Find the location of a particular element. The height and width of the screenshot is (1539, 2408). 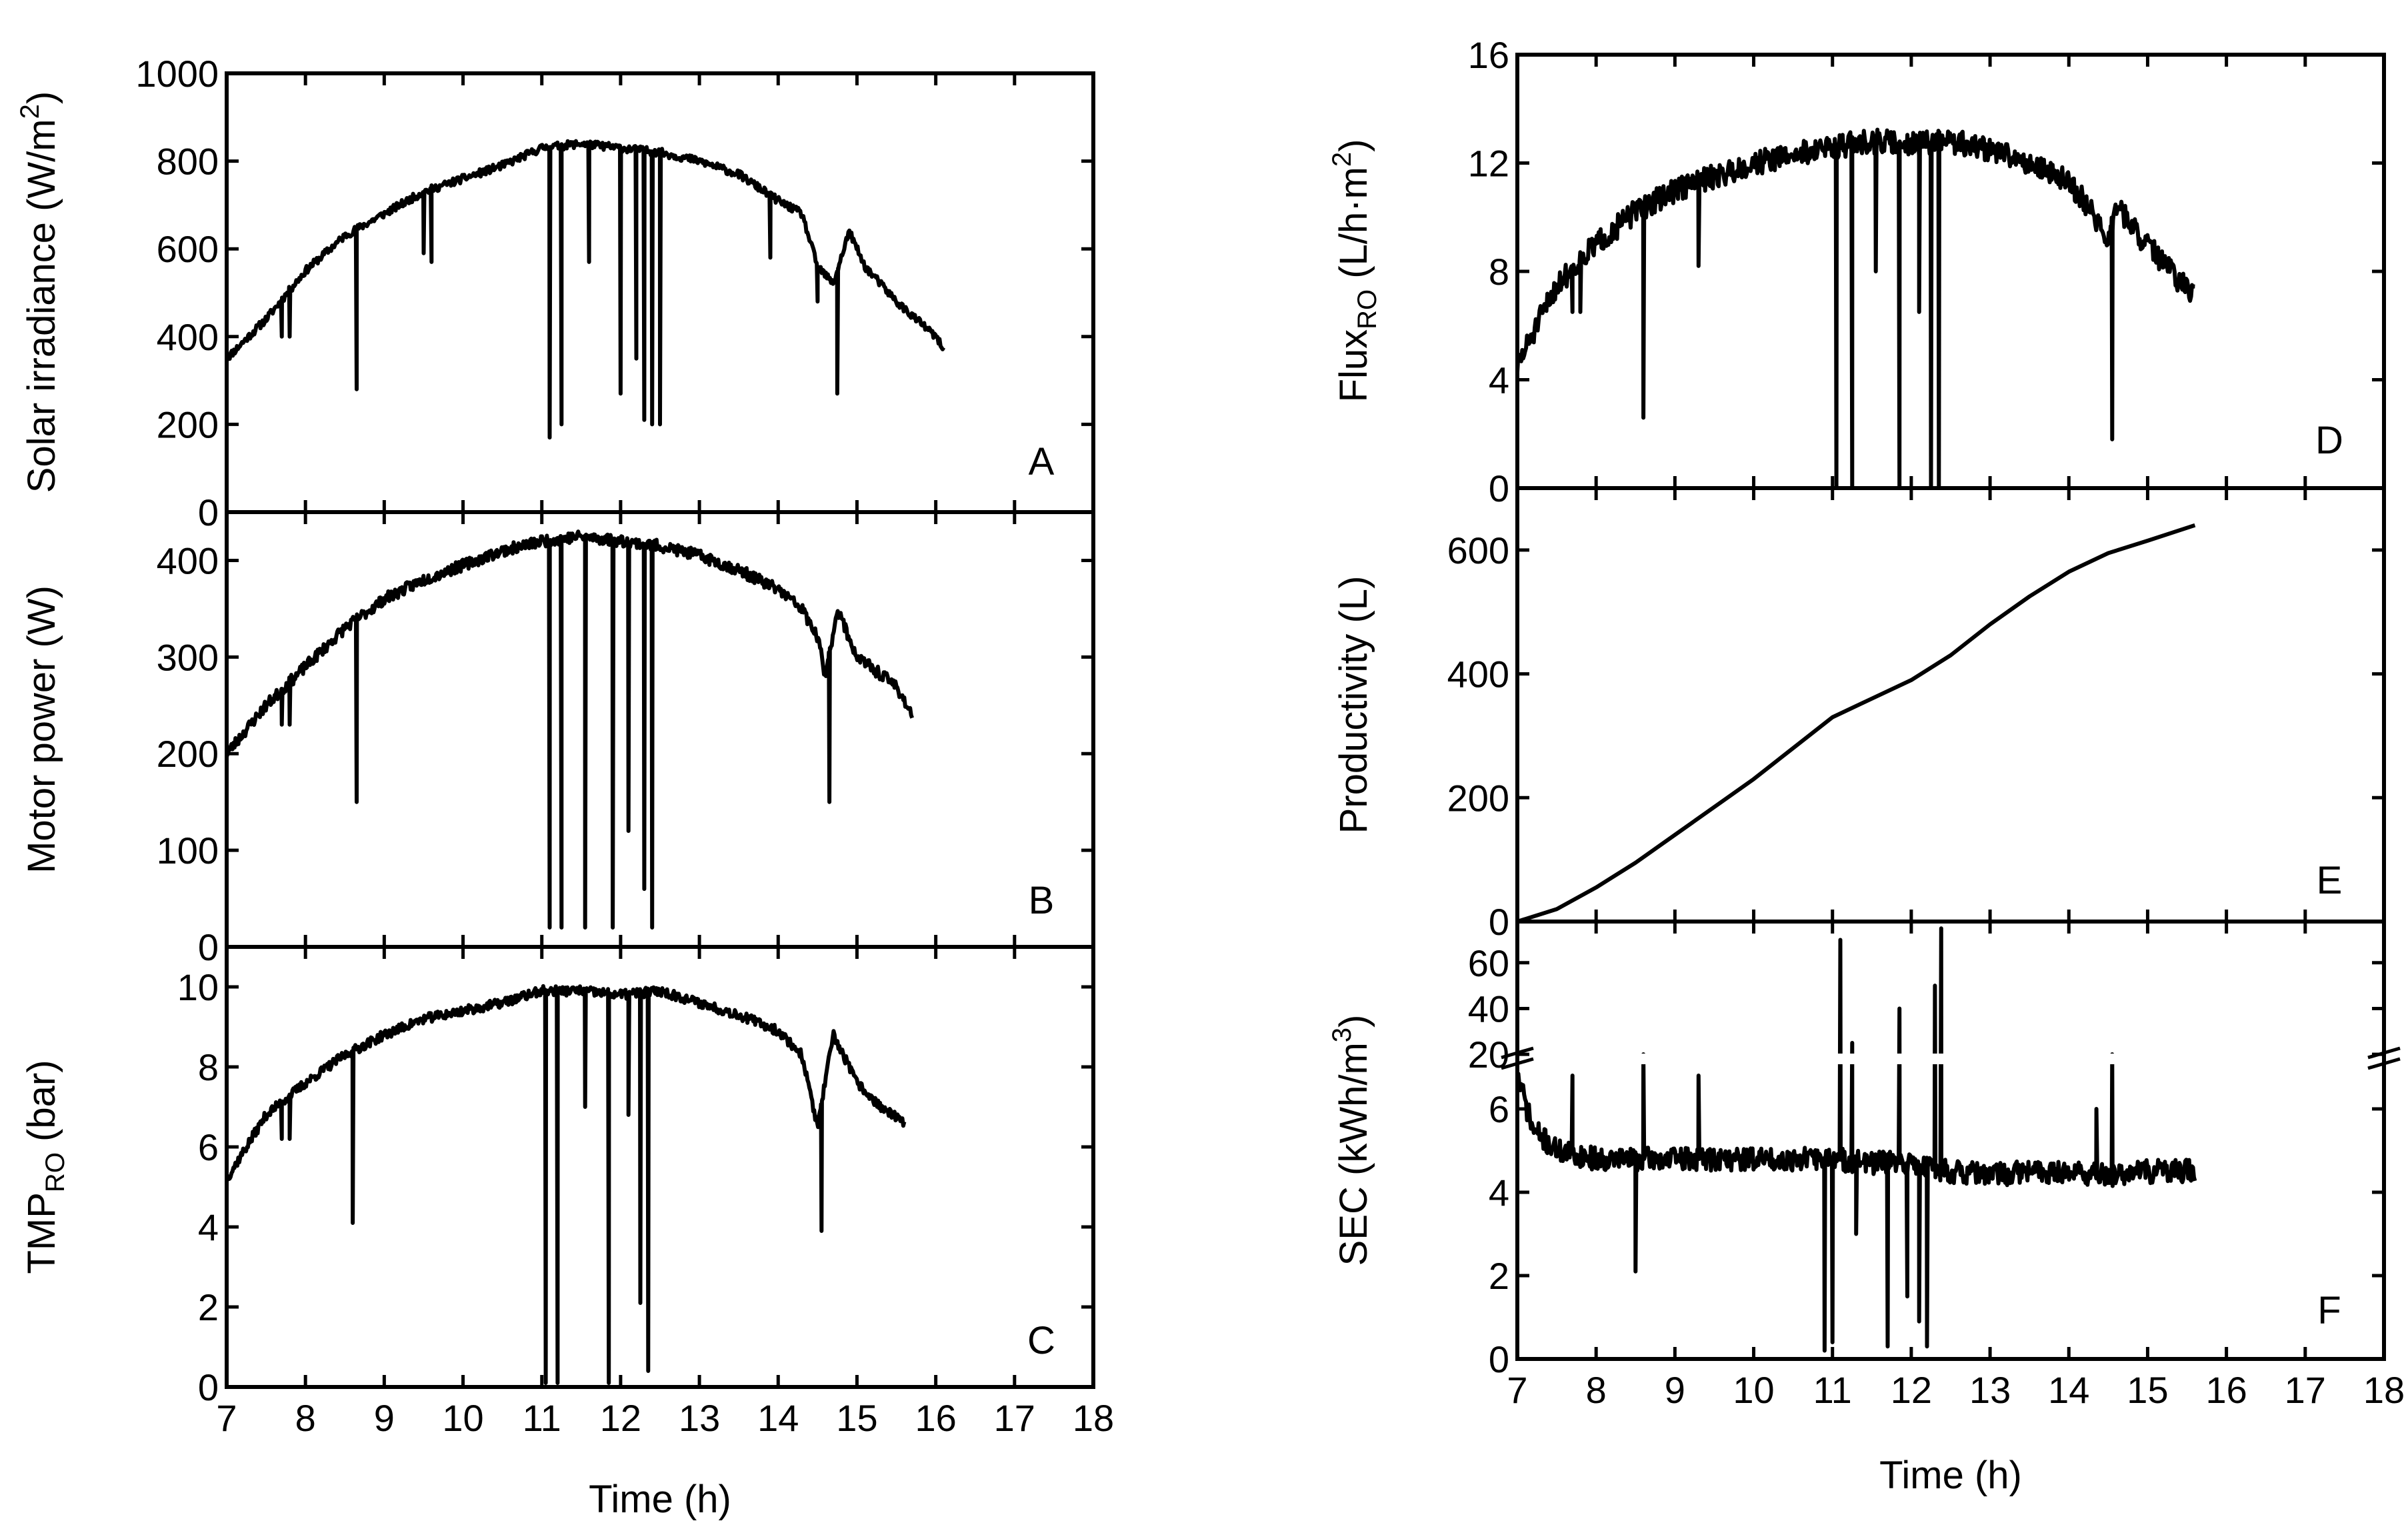

panel-a-ytick-label-0: 0 is located at coordinates (208, 512).